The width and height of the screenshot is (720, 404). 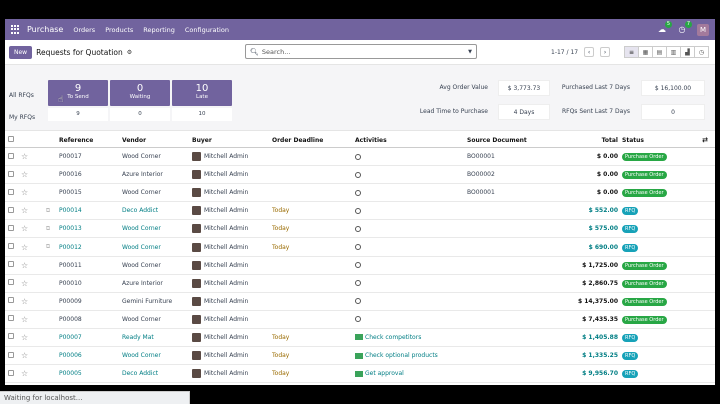 I want to click on header-deadline: Order Deadline, so click(x=298, y=140).